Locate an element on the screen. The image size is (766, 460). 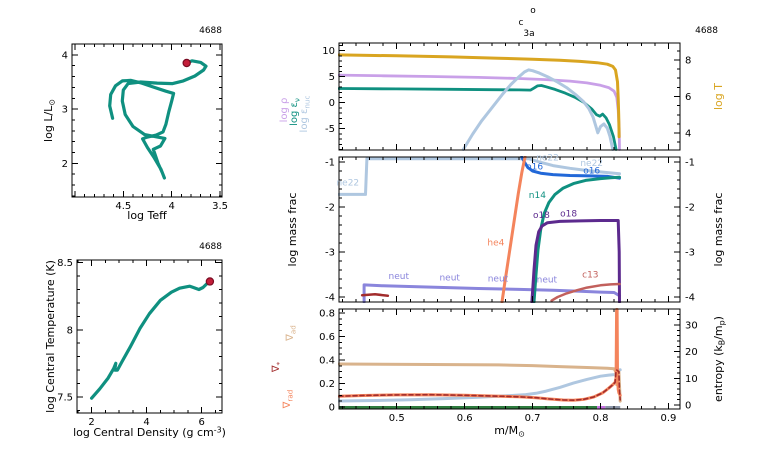
y-tick-label: 0.2 is located at coordinates (327, 384).